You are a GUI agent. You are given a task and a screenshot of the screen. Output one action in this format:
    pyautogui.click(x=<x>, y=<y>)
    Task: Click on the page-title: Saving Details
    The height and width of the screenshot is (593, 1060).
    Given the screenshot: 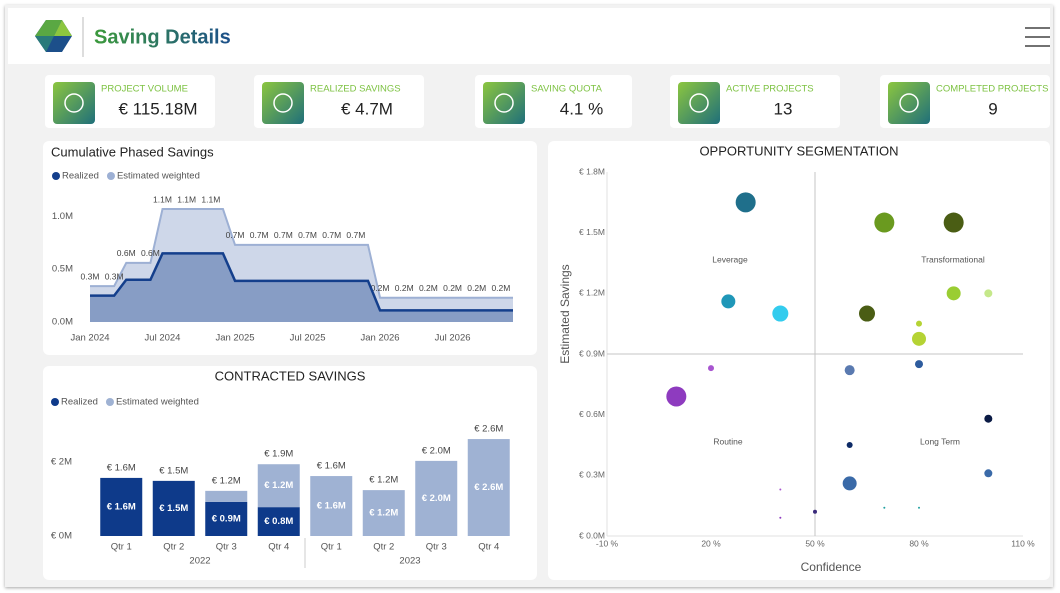 What is the action you would take?
    pyautogui.click(x=162, y=37)
    